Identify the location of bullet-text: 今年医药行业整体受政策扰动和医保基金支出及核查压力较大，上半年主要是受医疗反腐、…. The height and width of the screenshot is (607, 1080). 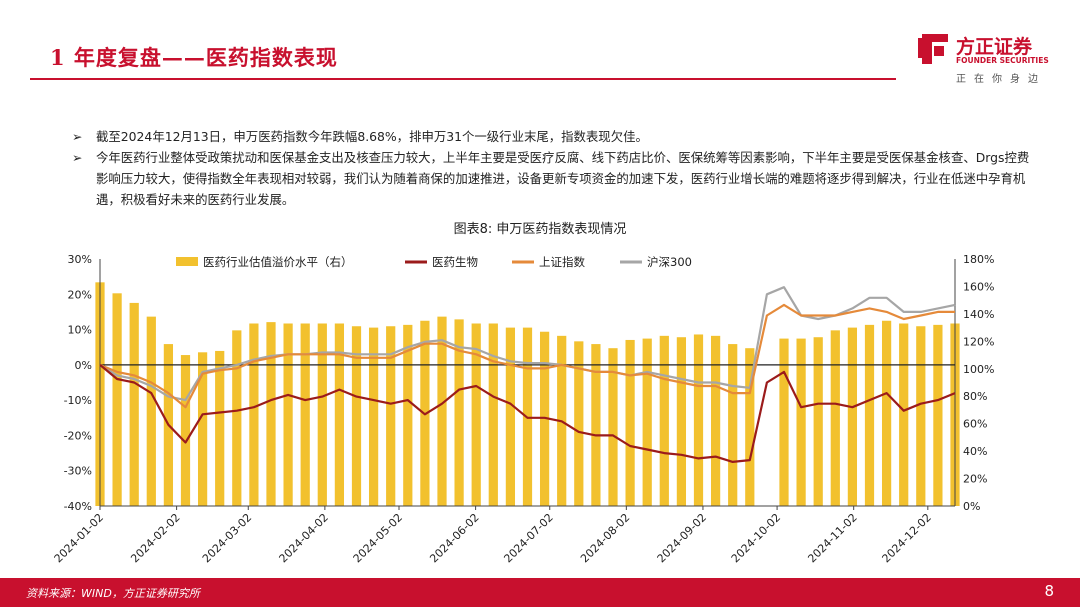
(563, 178).